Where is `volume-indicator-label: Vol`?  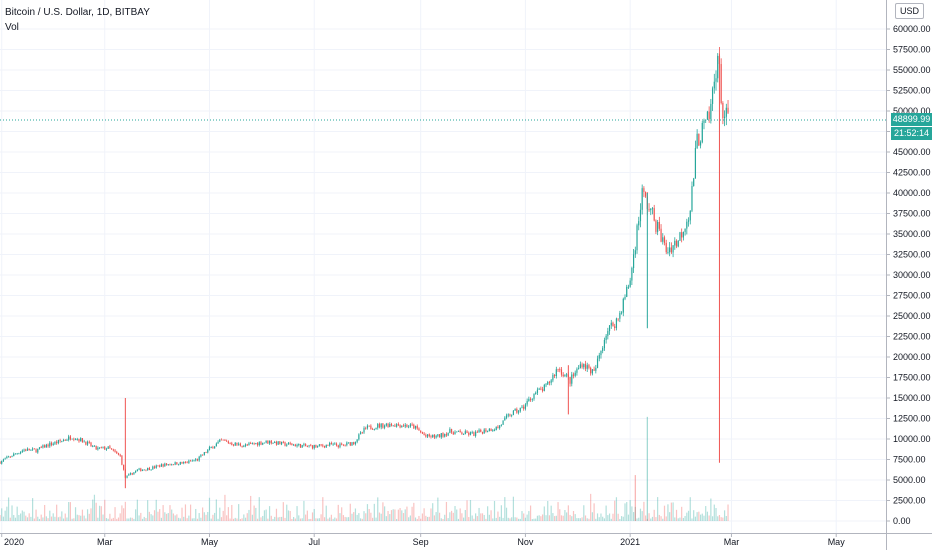
volume-indicator-label: Vol is located at coordinates (12, 27).